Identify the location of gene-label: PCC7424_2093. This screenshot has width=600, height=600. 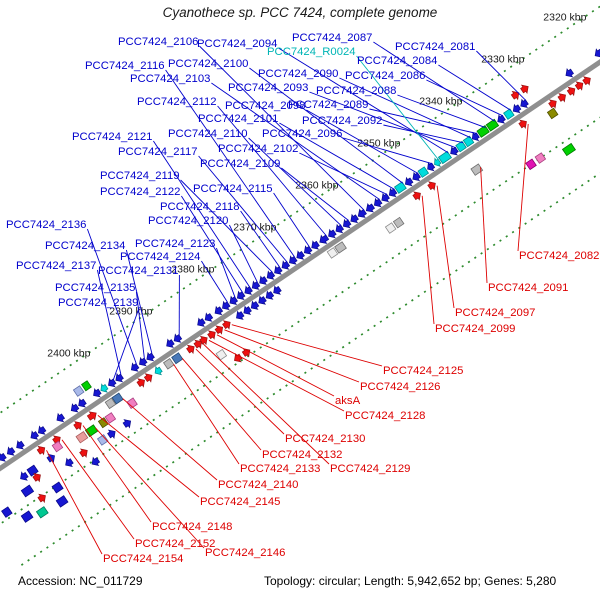
(268, 88).